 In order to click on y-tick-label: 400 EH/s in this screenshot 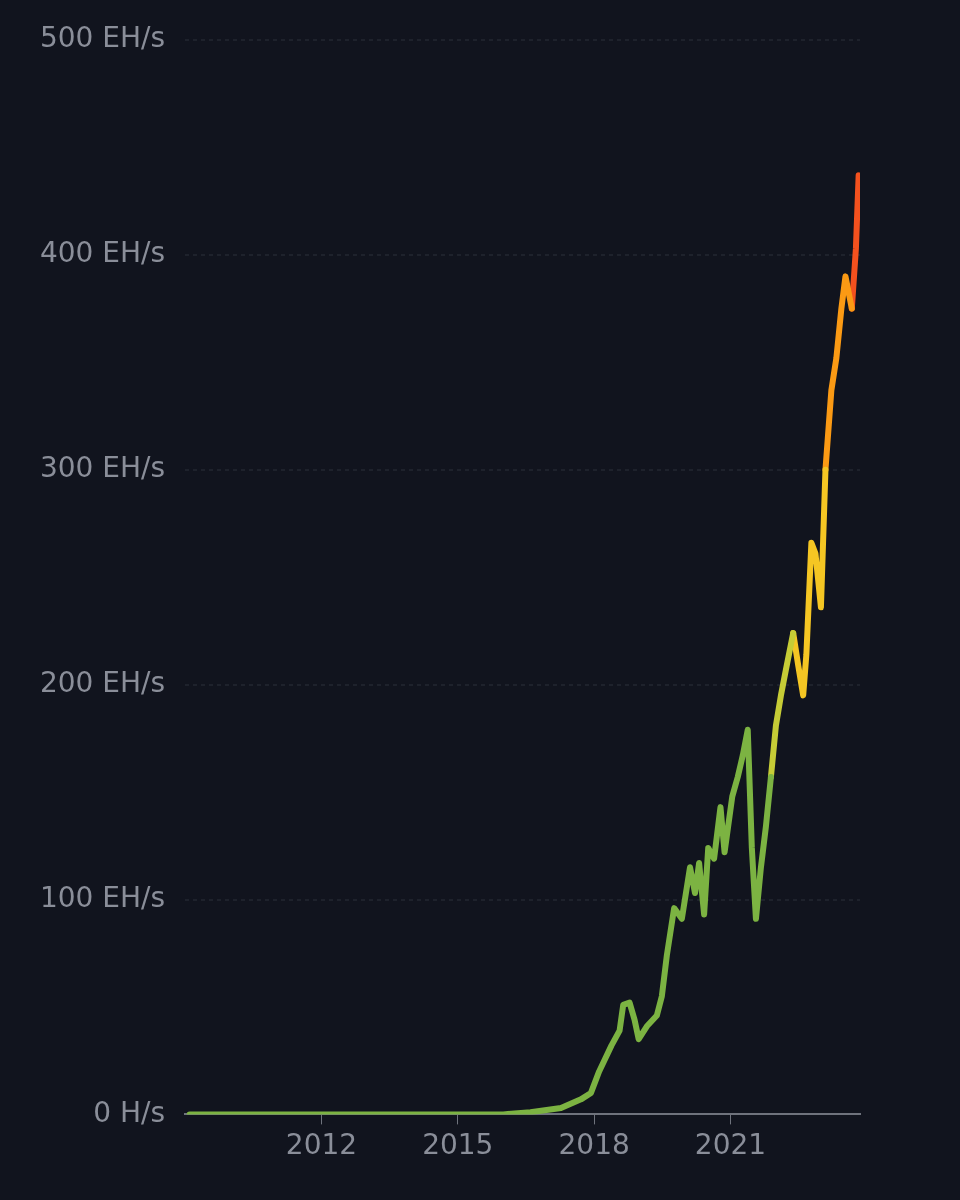, I will do `click(102, 253)`.